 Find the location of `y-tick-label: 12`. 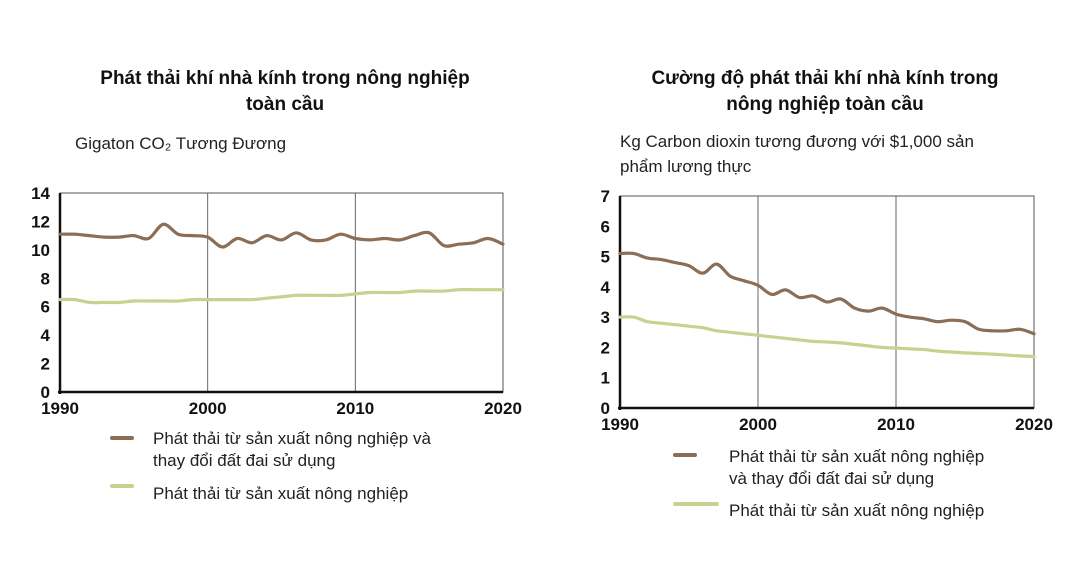

y-tick-label: 12 is located at coordinates (40, 221).